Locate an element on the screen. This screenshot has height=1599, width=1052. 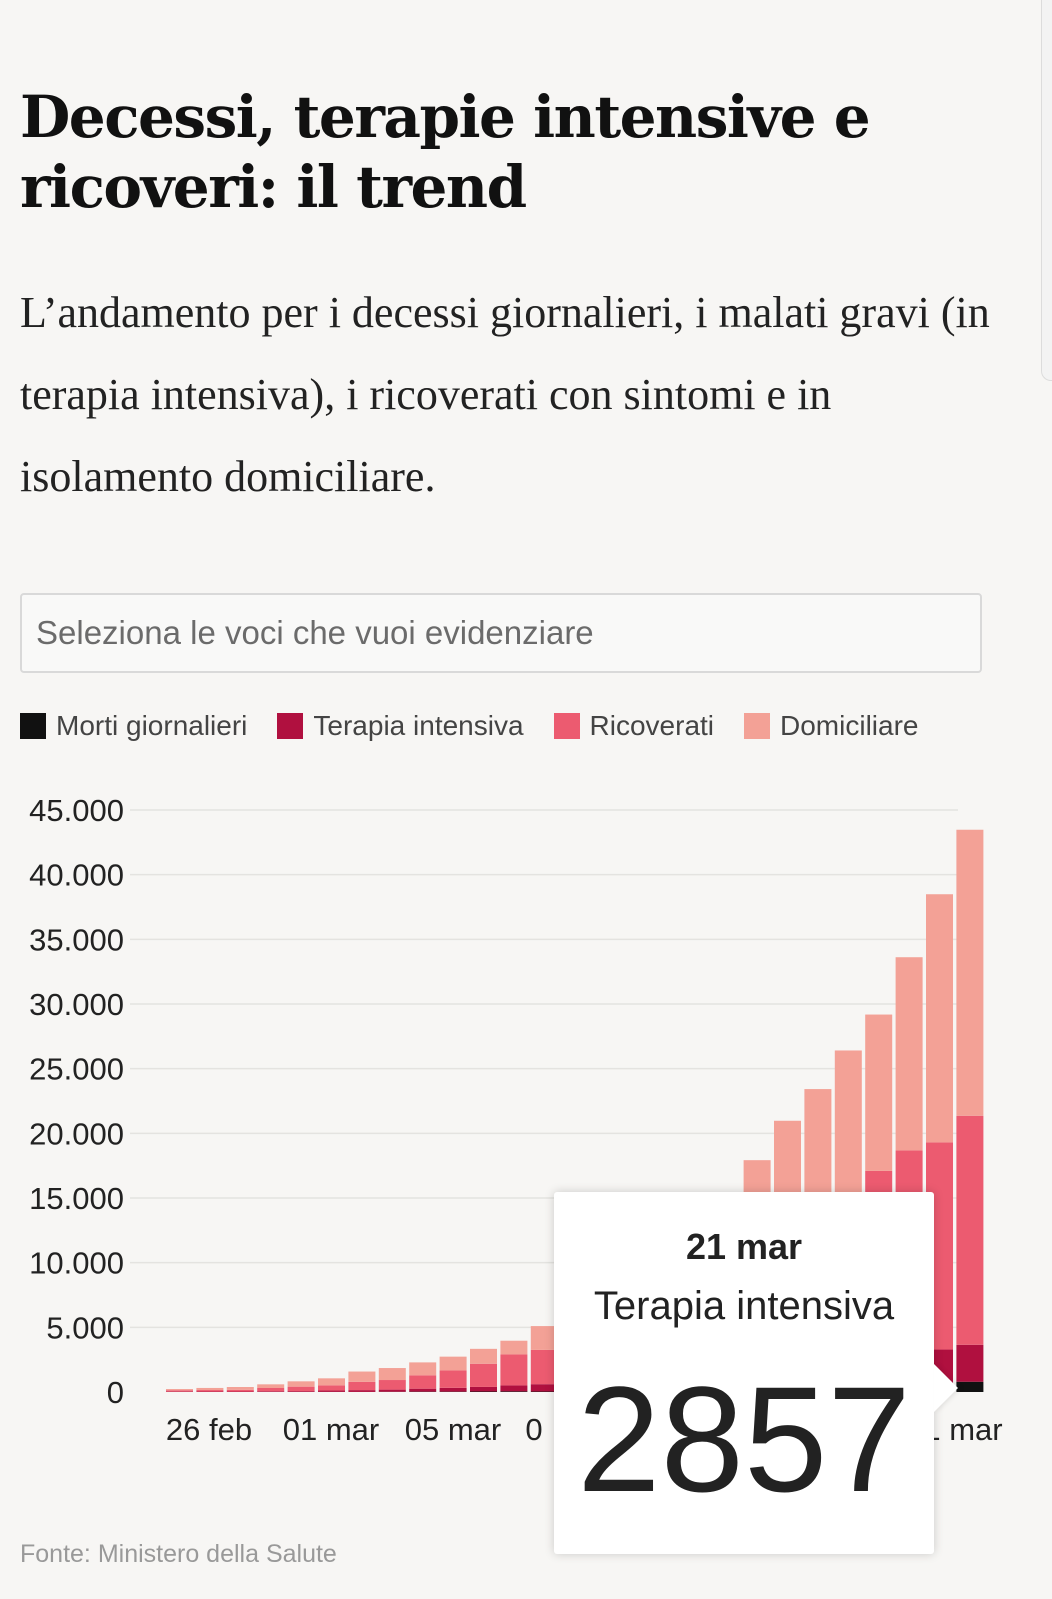
y-tick-label: 15.000 is located at coordinates (76, 1198).